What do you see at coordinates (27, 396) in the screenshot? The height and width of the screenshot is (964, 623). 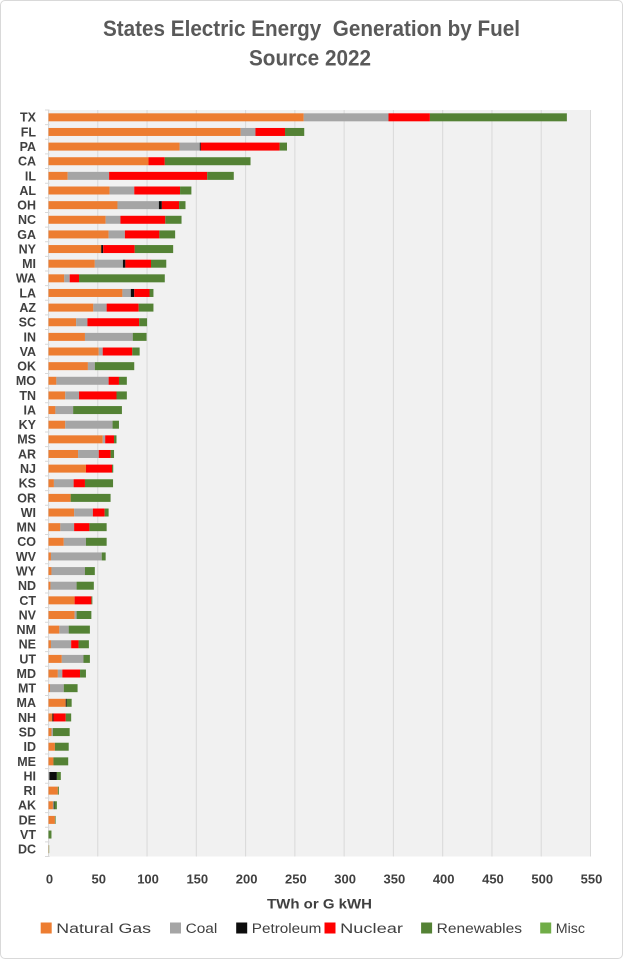 I see `svg-text: TN` at bounding box center [27, 396].